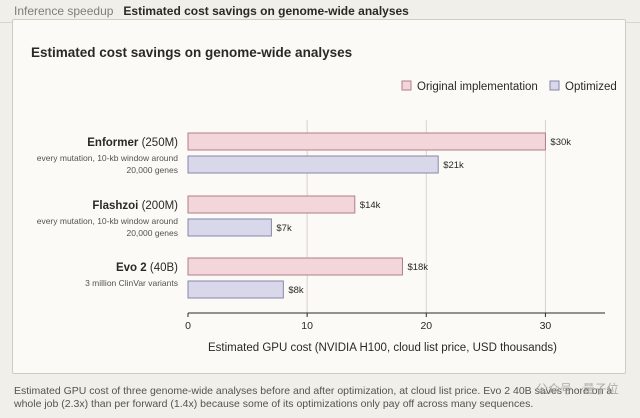 The width and height of the screenshot is (640, 418). What do you see at coordinates (152, 170) in the screenshot?
I see `category-desc-0-1: 20,000 genes` at bounding box center [152, 170].